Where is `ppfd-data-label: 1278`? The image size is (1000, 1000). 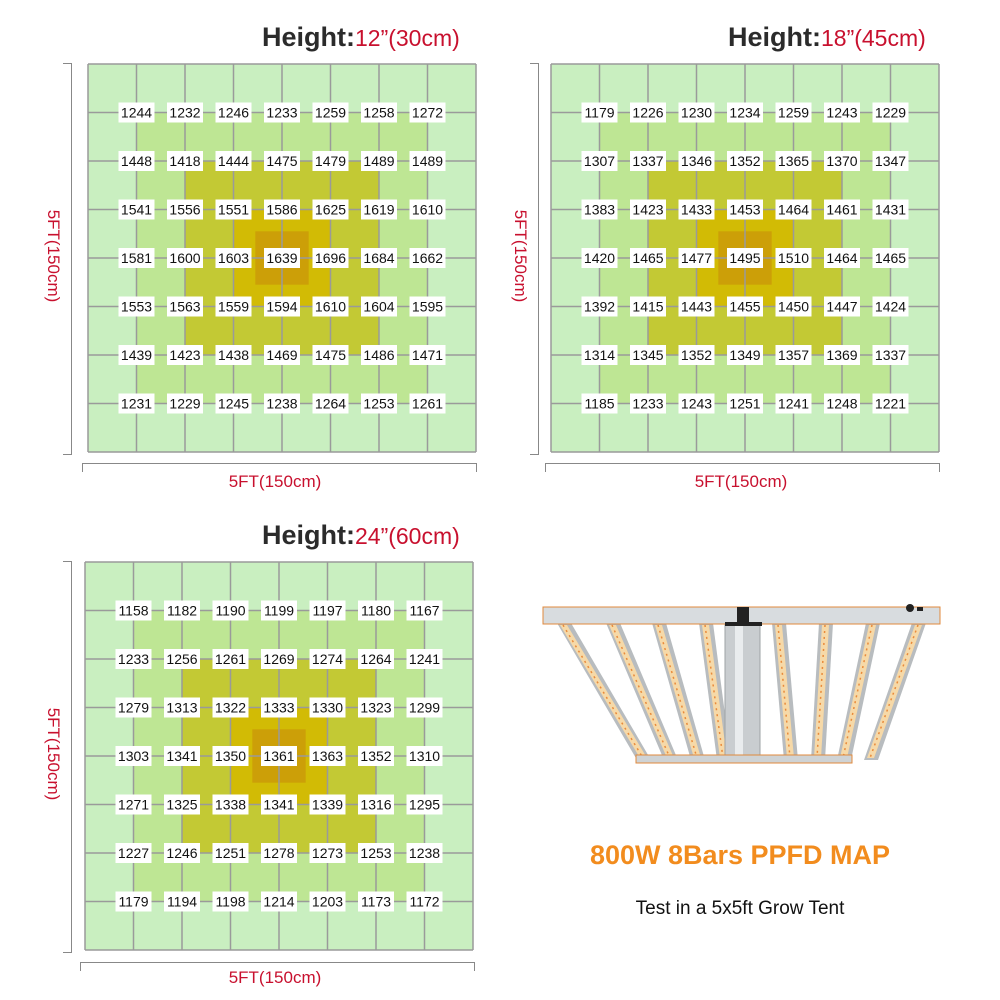
ppfd-data-label: 1278 is located at coordinates (279, 853).